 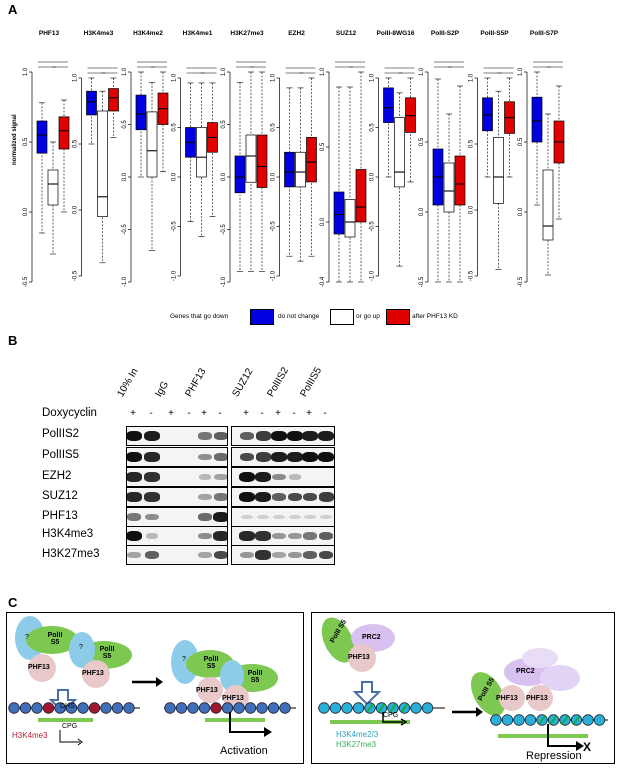 What do you see at coordinates (197, 33) in the screenshot?
I see `boxplot-title-h3k4me1: H3K4me1` at bounding box center [197, 33].